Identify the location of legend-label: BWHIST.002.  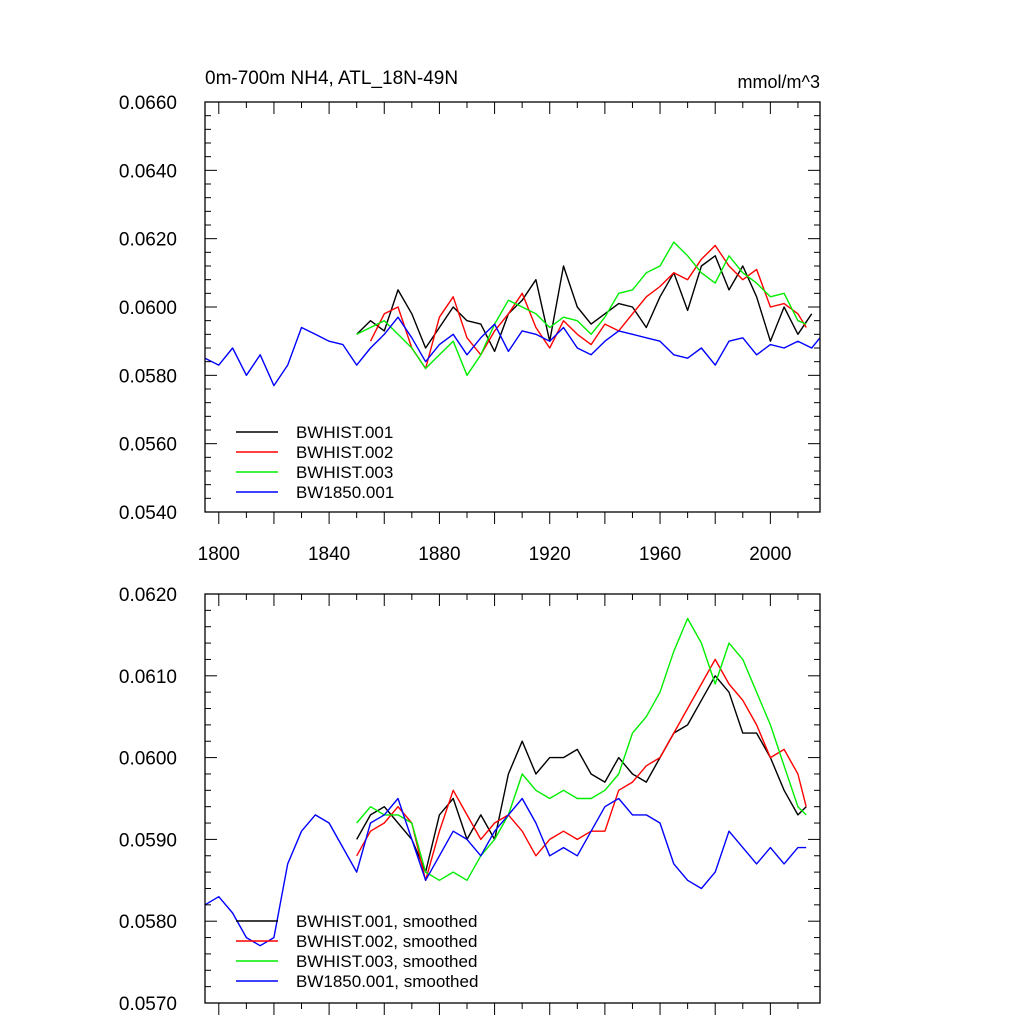
(344, 452).